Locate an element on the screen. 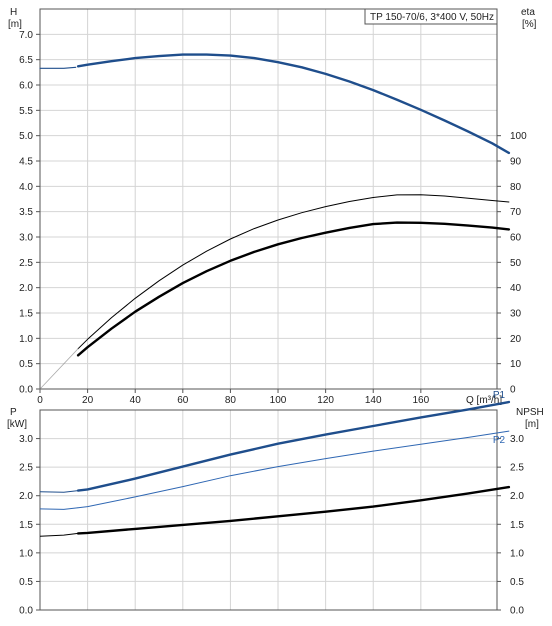  bottom-right-tick-label: 1.5 is located at coordinates (517, 525).